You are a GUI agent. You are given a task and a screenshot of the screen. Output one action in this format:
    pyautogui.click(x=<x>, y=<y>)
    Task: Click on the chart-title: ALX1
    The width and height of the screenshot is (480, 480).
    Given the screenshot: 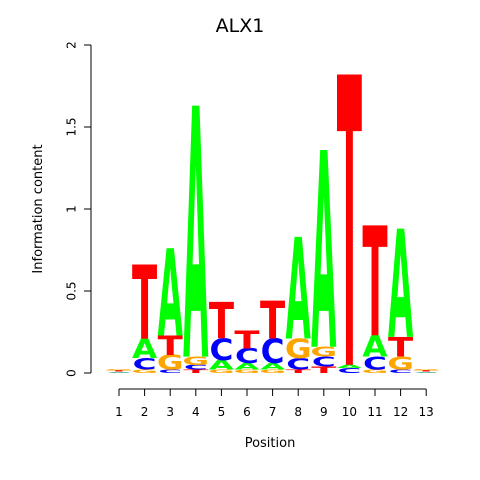 What is the action you would take?
    pyautogui.click(x=240, y=26)
    